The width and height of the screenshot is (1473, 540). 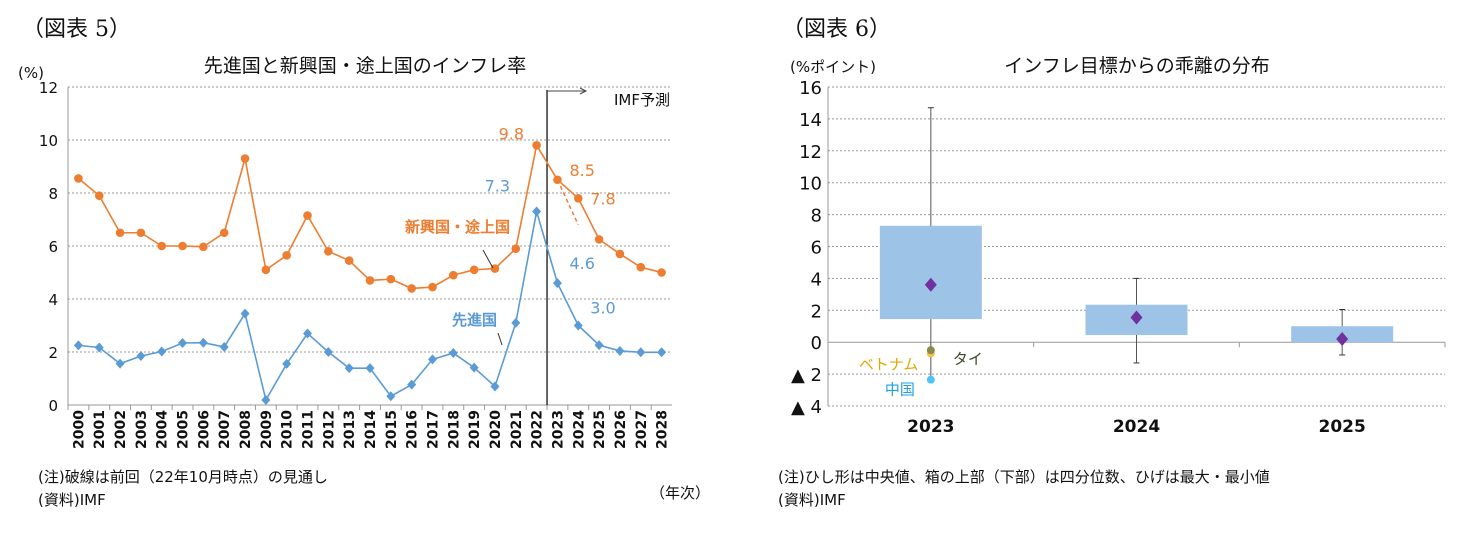 What do you see at coordinates (329, 429) in the screenshot?
I see `x-tick-label: 2012` at bounding box center [329, 429].